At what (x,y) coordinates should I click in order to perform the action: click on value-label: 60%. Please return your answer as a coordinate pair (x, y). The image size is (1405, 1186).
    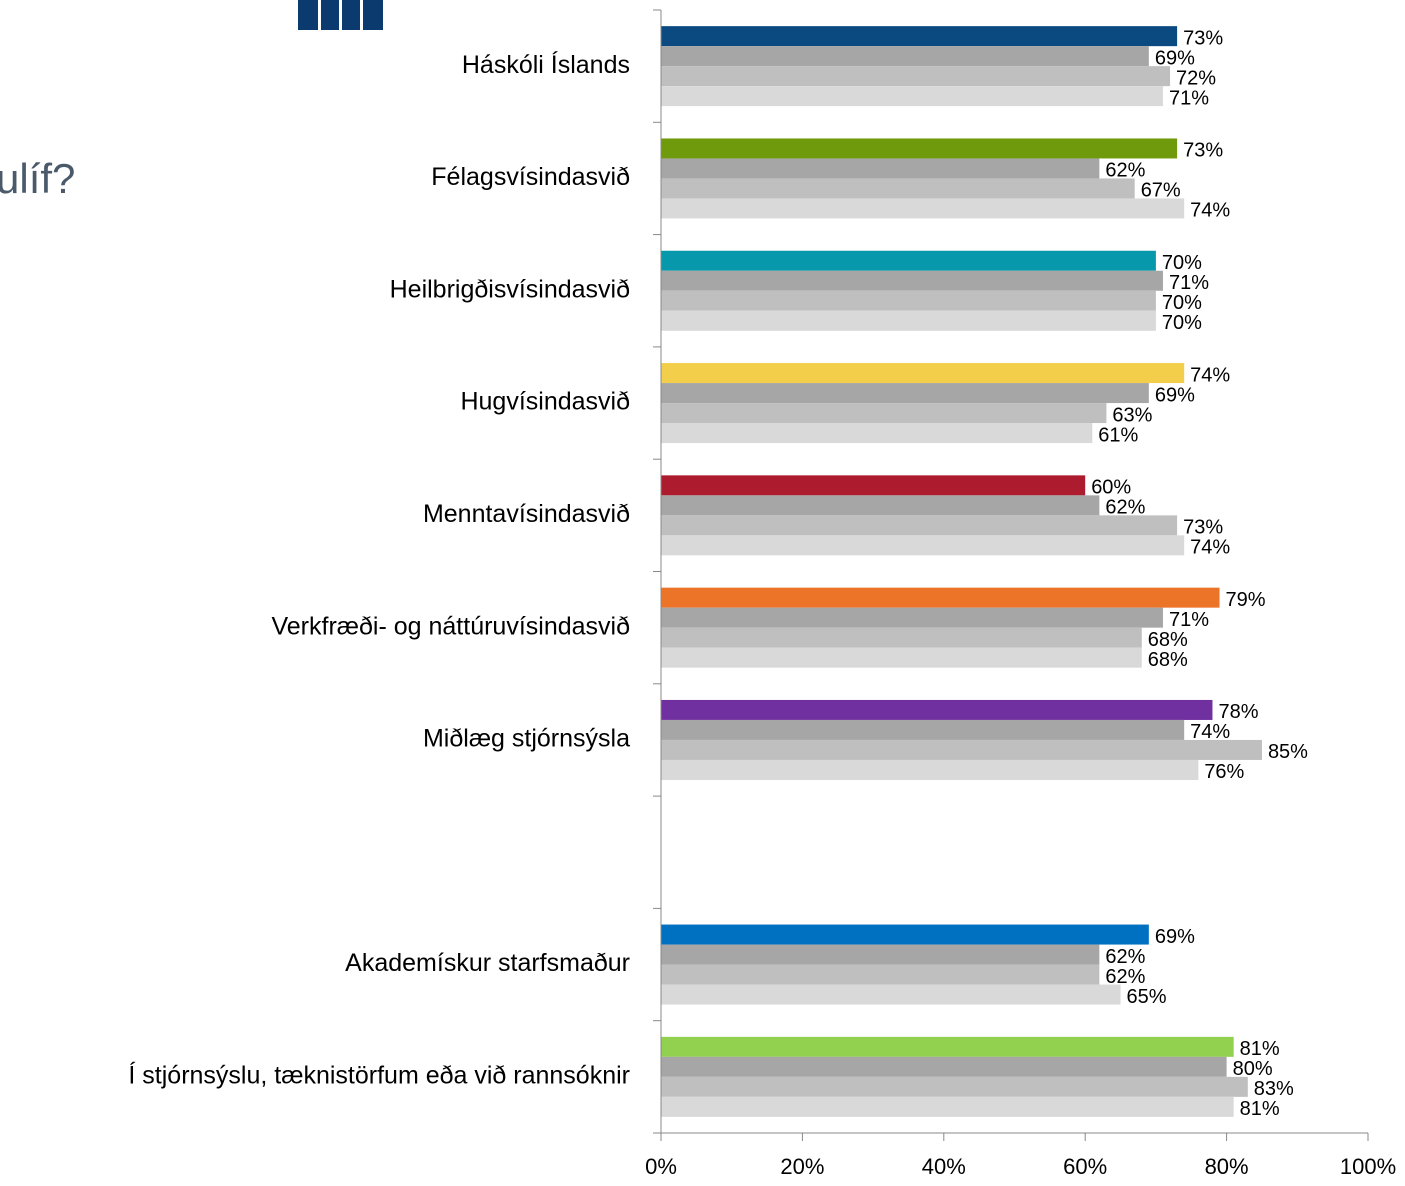
    Looking at the image, I should click on (1111, 488).